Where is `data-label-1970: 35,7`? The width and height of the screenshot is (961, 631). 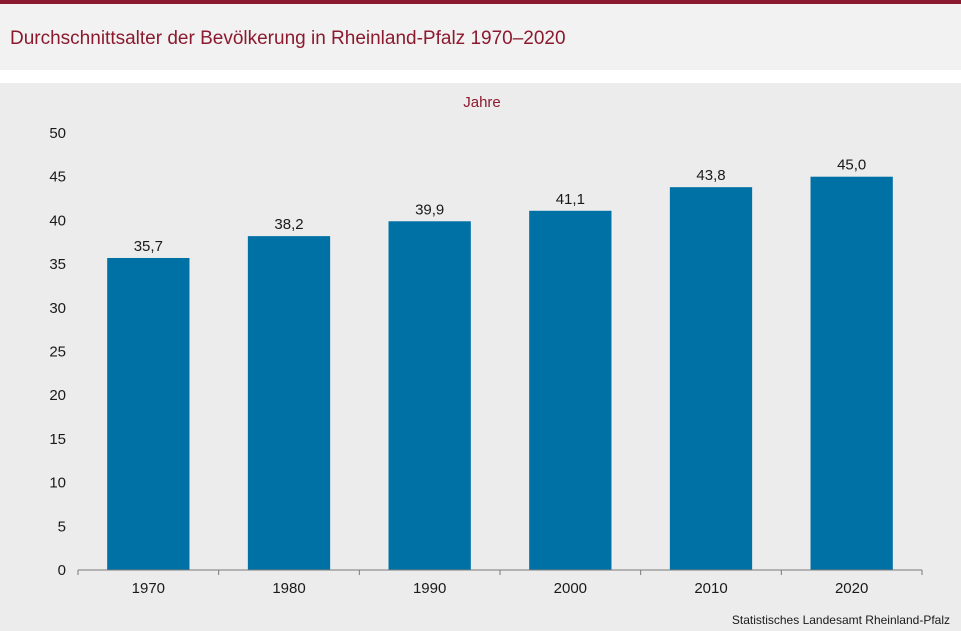 data-label-1970: 35,7 is located at coordinates (148, 246).